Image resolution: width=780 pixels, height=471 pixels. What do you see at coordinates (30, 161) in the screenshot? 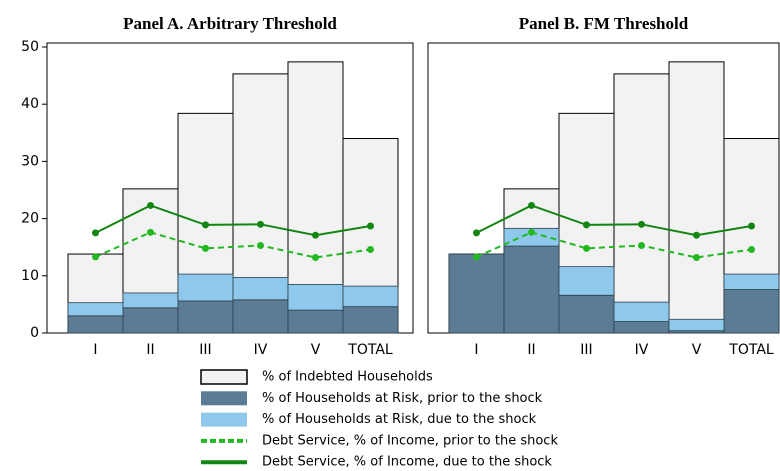
I see `y-tick-label: 30` at bounding box center [30, 161].